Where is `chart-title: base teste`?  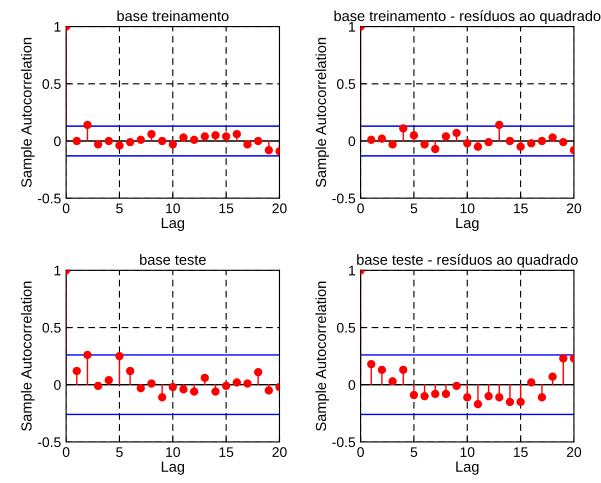
chart-title: base teste is located at coordinates (173, 259).